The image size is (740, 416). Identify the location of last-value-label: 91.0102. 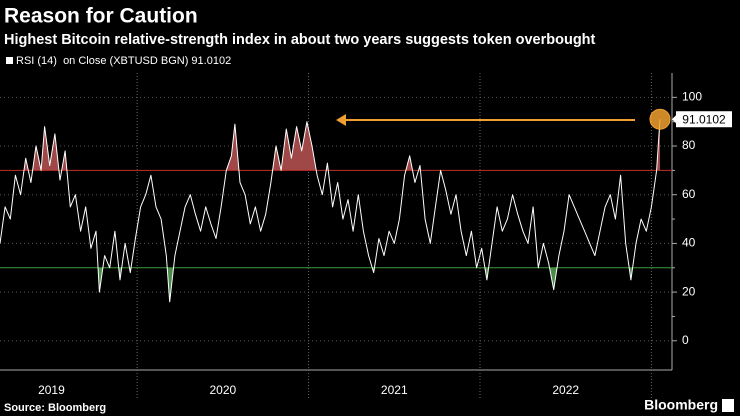
(704, 119).